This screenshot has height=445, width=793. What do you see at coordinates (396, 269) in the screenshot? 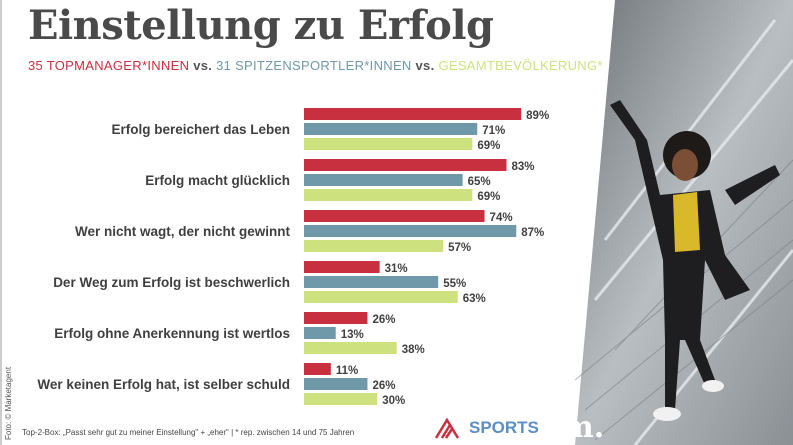
I see `data-label: 31%` at bounding box center [396, 269].